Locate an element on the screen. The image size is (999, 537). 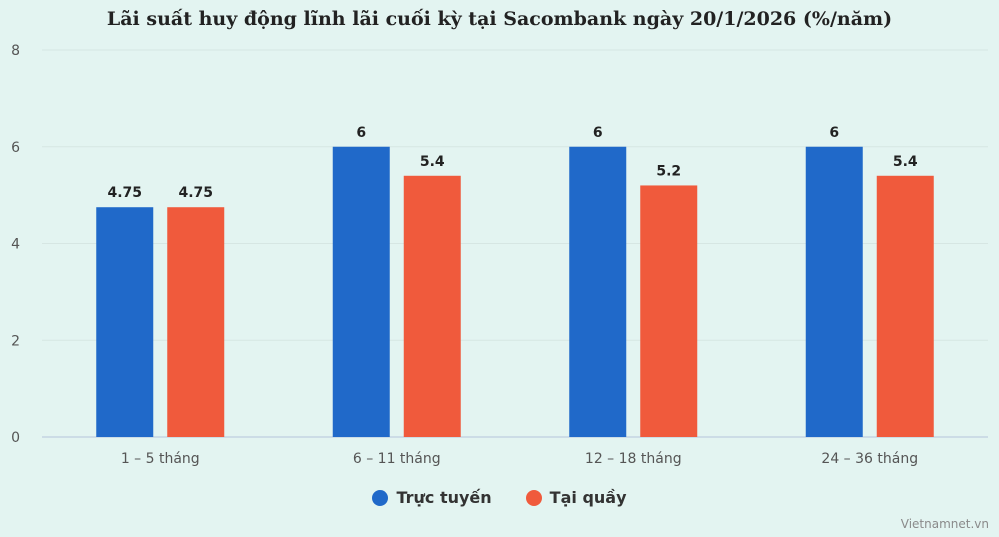
legend-swatch-counter is located at coordinates (533, 497).